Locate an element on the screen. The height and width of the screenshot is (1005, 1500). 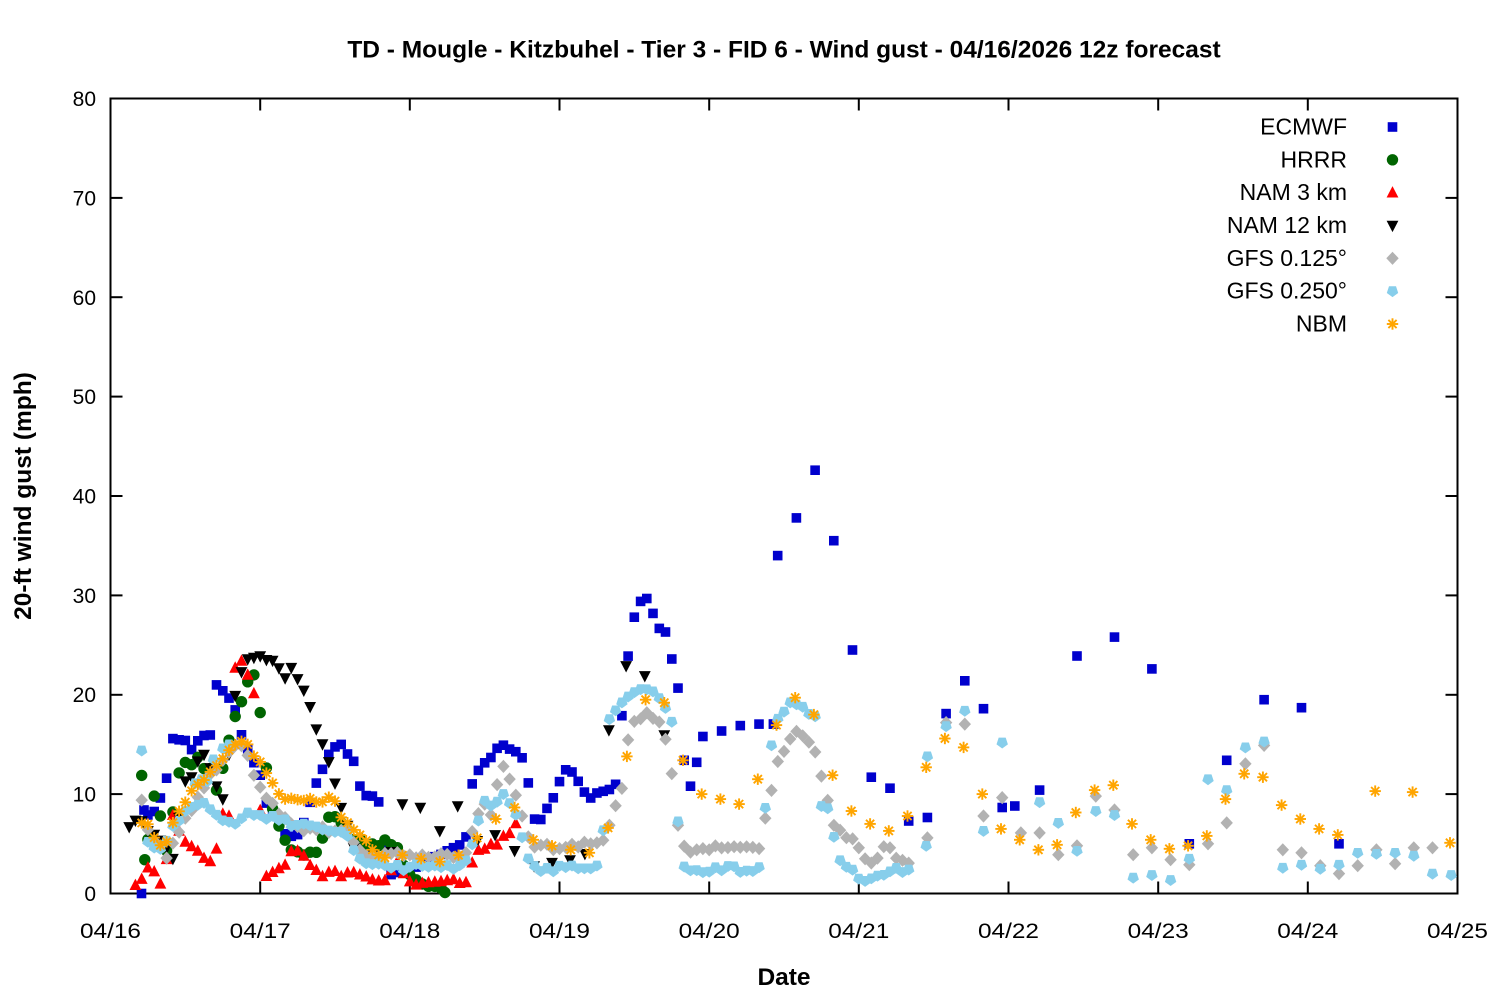
svg-text: 04/25 is located at coordinates (1457, 931).